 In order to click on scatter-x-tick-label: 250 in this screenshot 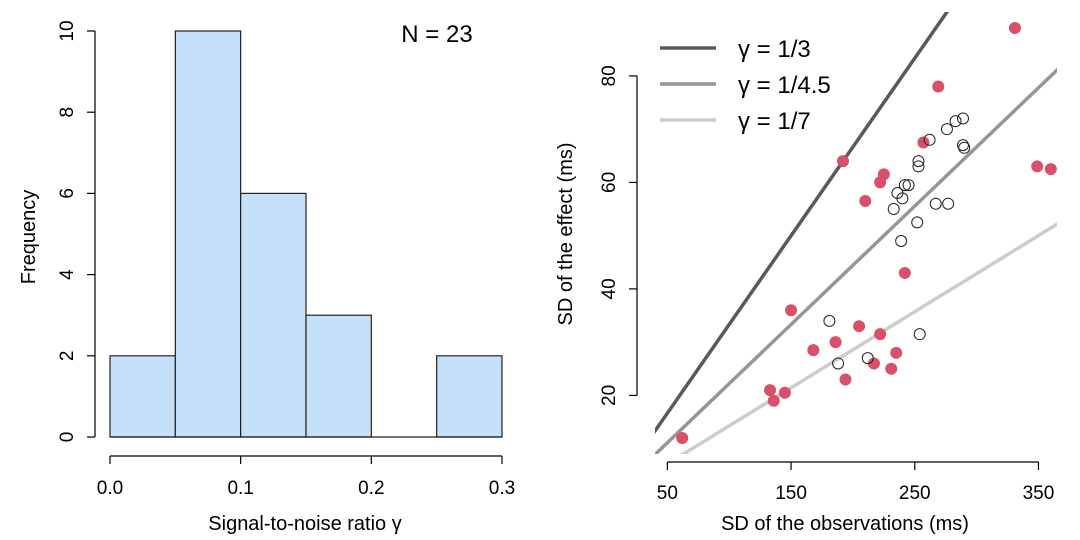, I will do `click(915, 493)`.